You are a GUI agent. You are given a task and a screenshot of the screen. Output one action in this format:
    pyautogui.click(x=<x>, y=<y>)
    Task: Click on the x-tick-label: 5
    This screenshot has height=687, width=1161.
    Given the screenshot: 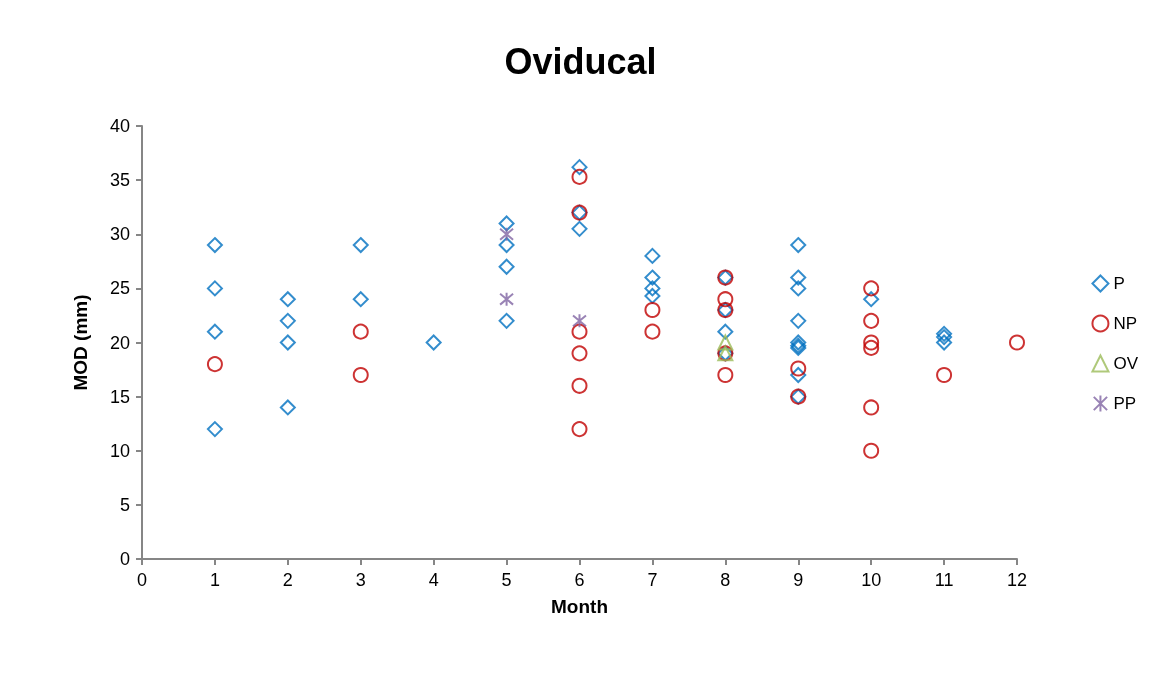 What is the action you would take?
    pyautogui.click(x=506, y=580)
    